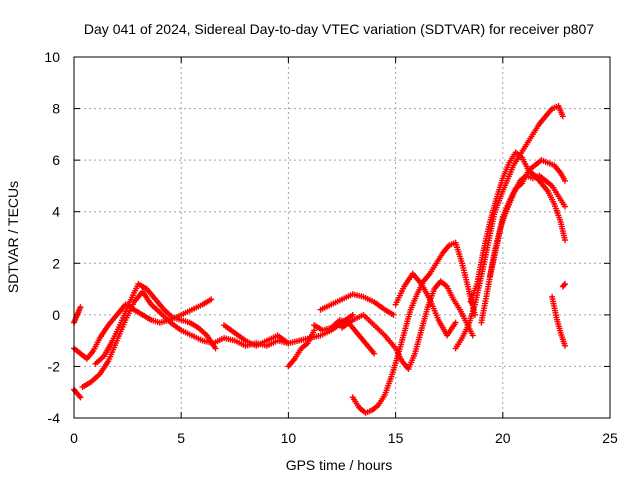 The width and height of the screenshot is (640, 480). I want to click on y-axis-label: SDTVAR / TECUs, so click(13, 237).